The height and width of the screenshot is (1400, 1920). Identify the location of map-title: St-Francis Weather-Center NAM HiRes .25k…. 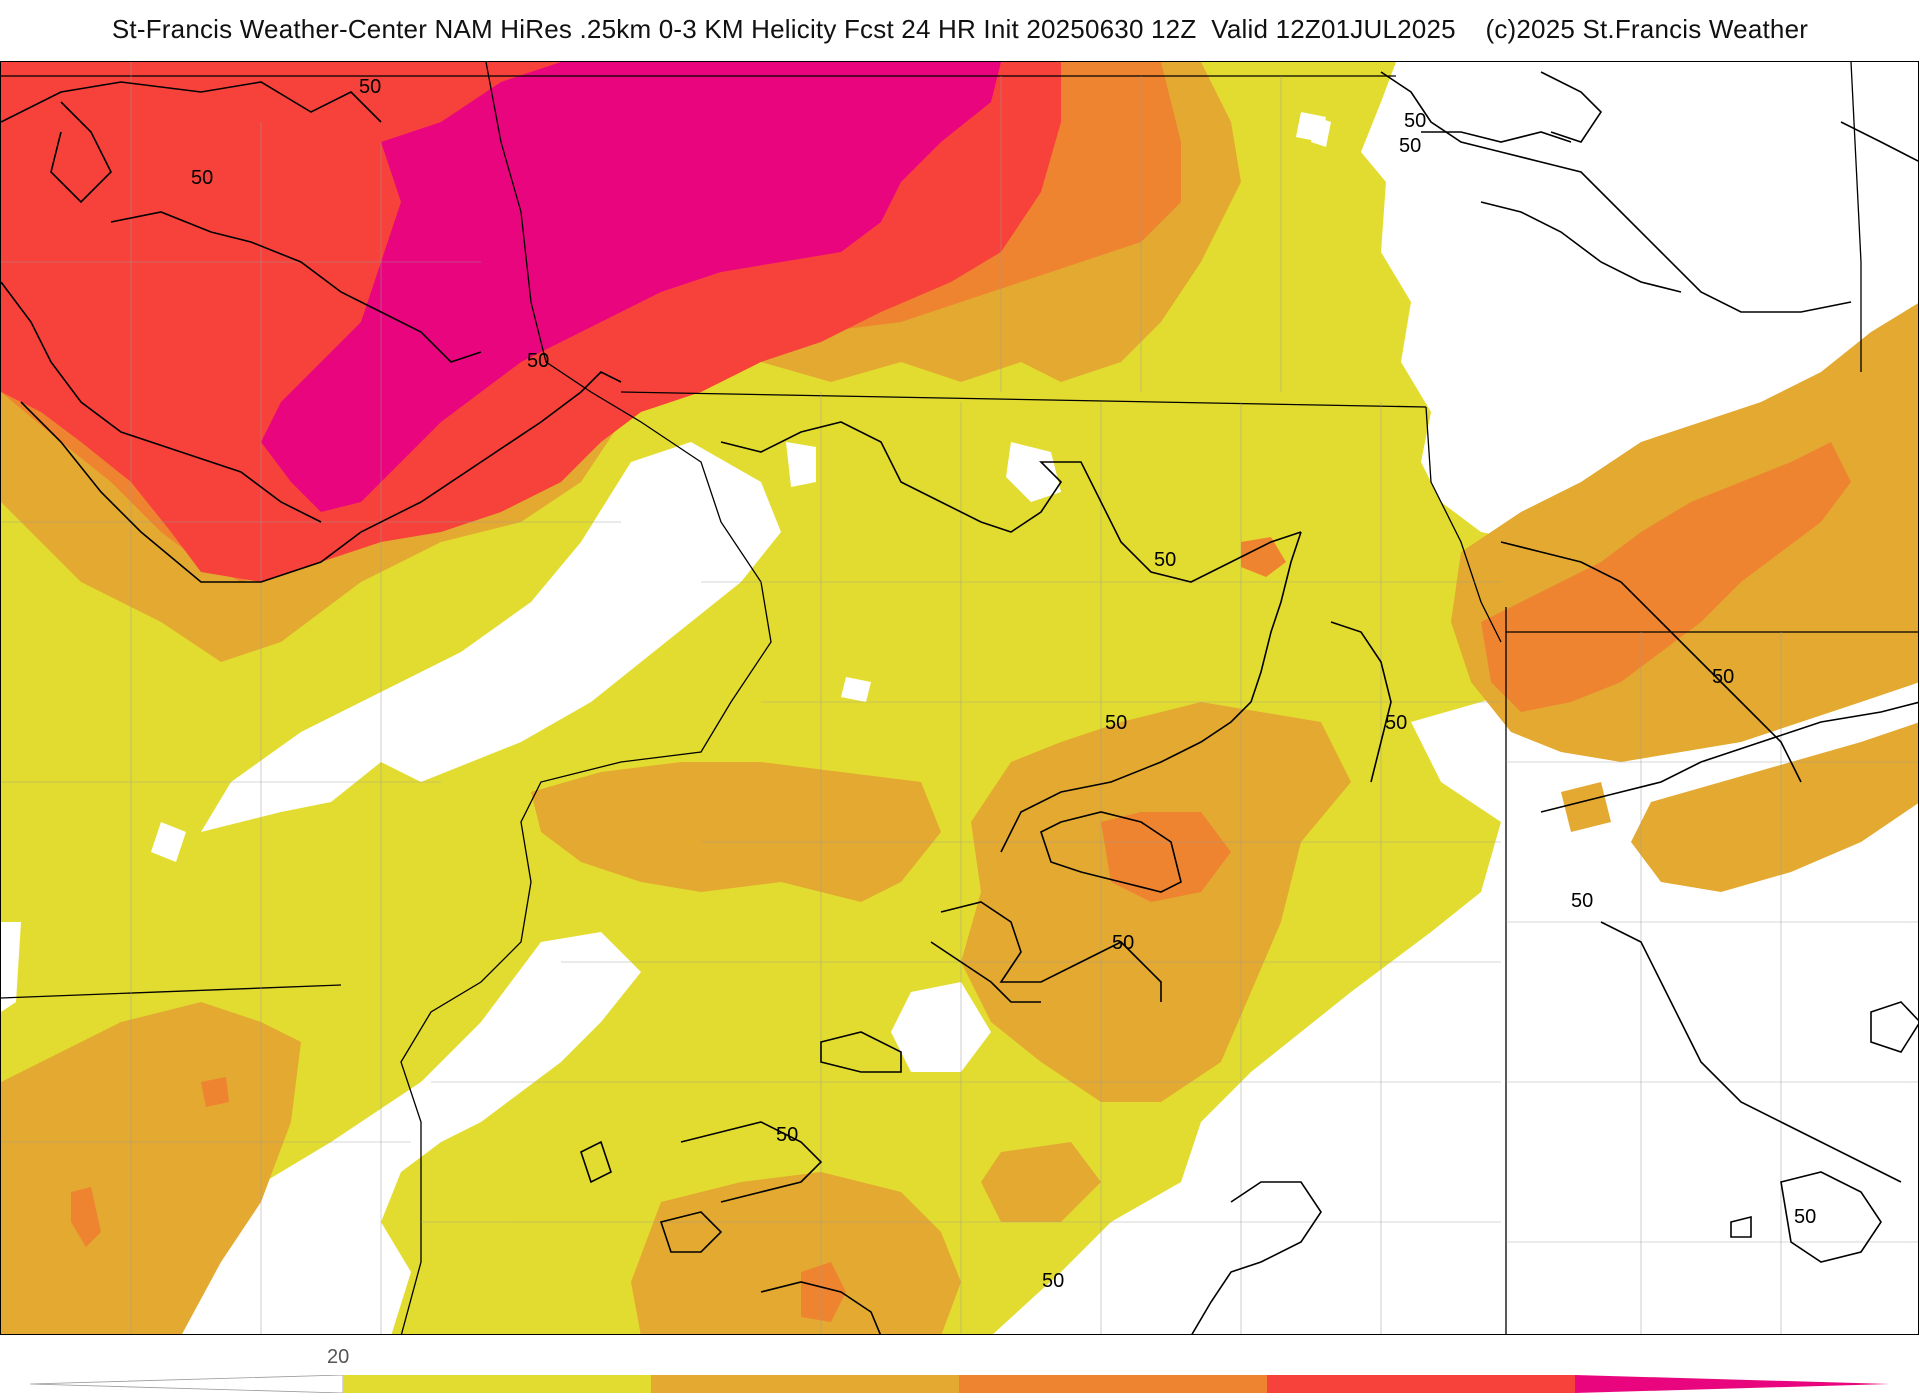
(960, 29).